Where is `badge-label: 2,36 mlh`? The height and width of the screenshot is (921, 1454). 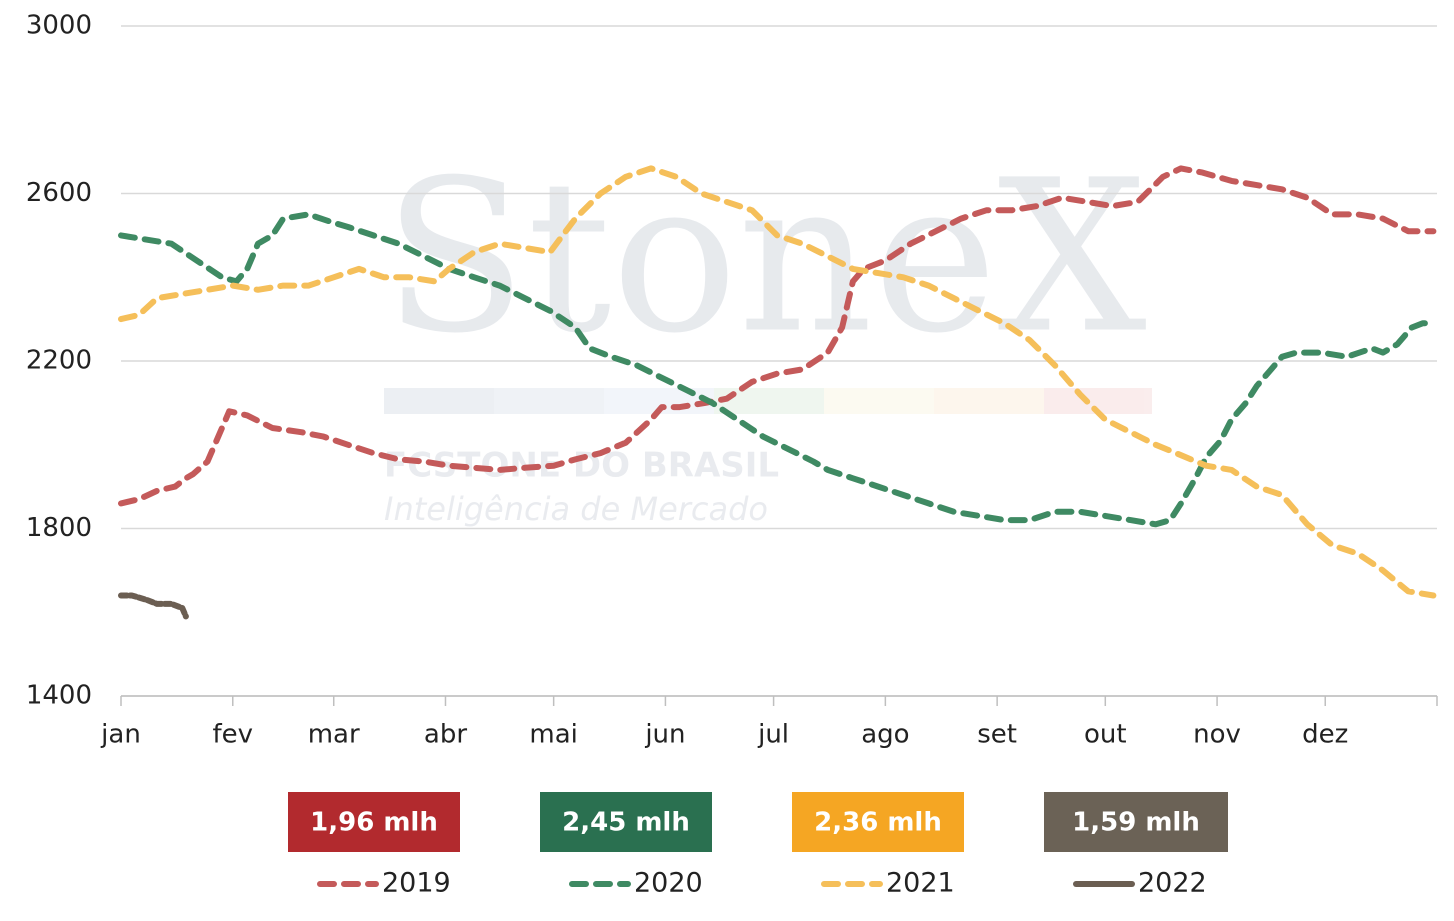
badge-label: 2,36 mlh is located at coordinates (878, 823).